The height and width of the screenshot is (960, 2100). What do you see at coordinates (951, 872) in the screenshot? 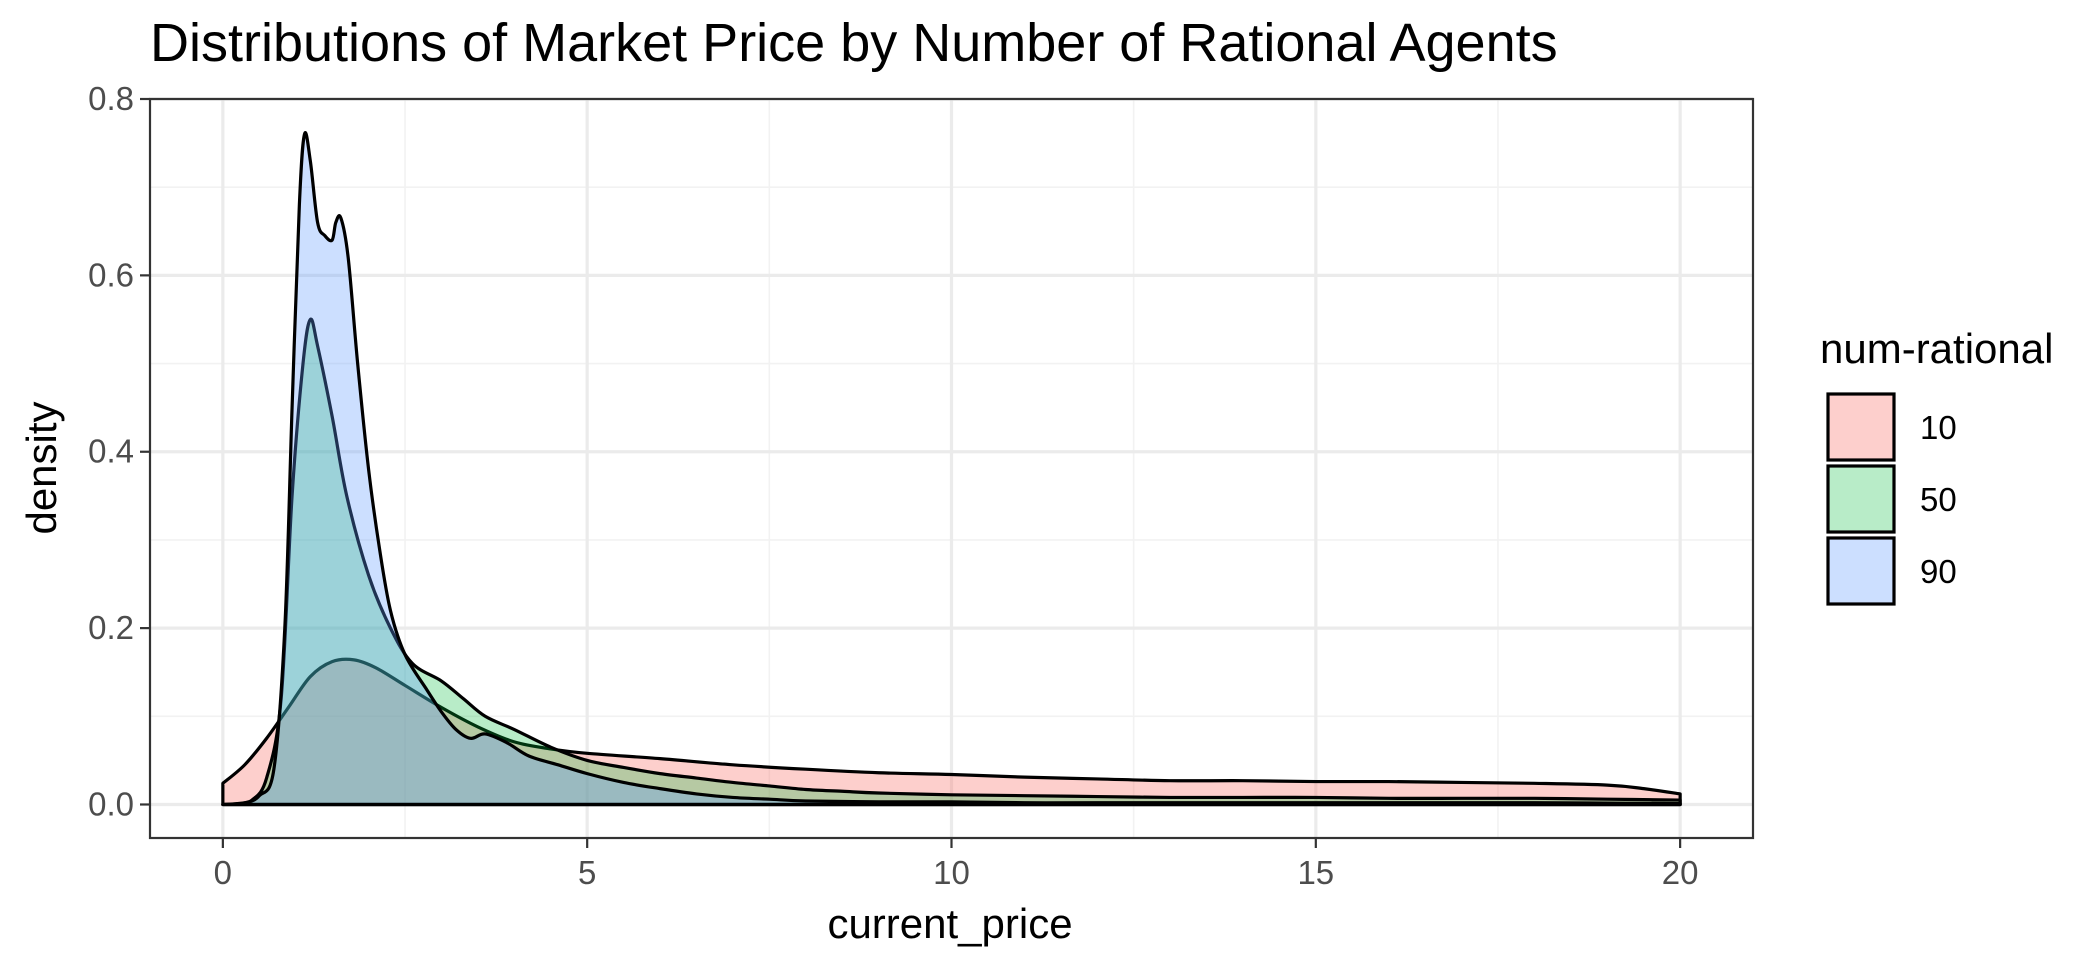
I see `x-tick-label: 10` at bounding box center [951, 872].